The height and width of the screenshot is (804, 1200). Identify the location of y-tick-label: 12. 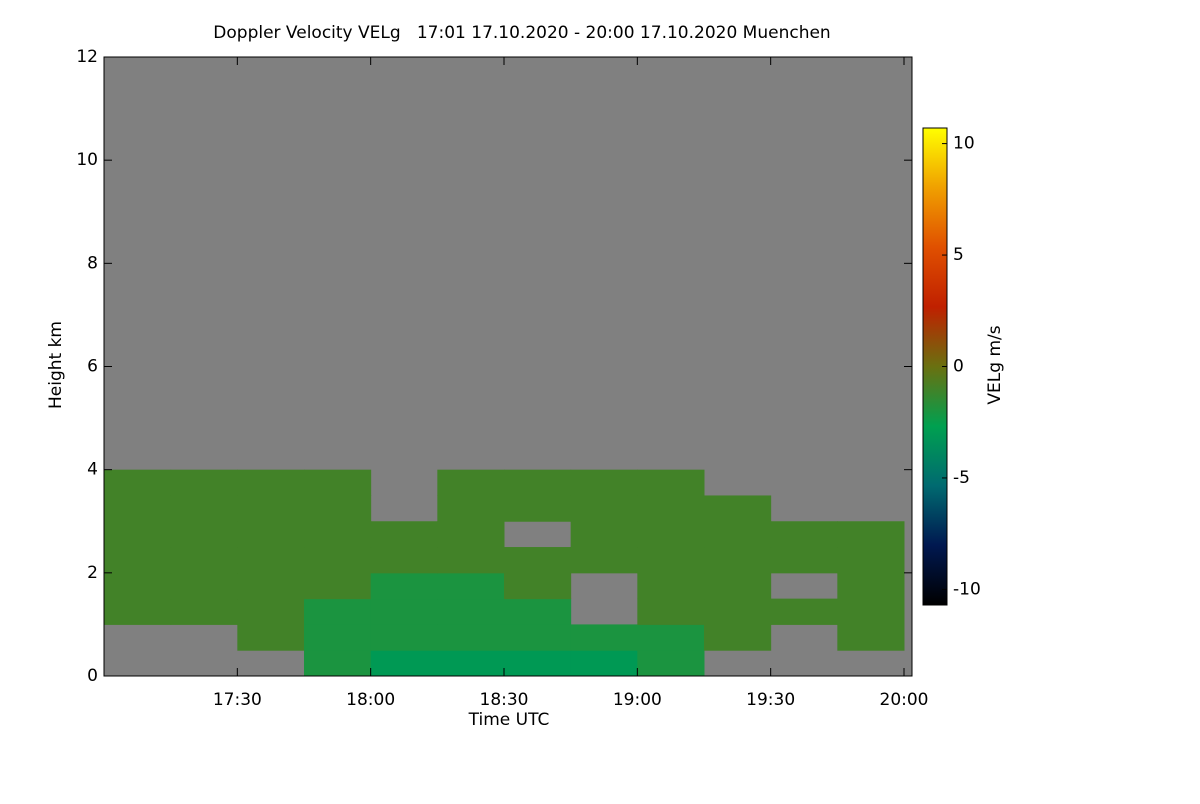
(87, 57).